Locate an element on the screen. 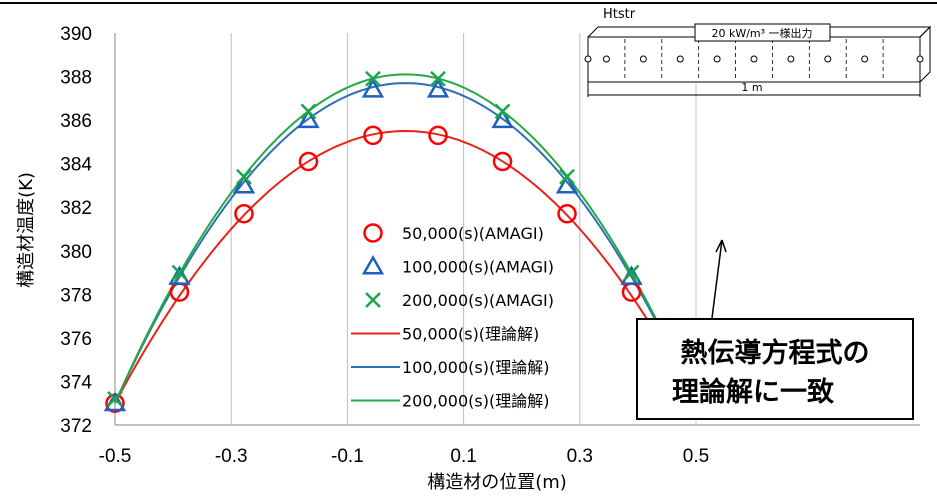 This screenshot has height=496, width=937. y-tick-label: 374 is located at coordinates (76, 382).